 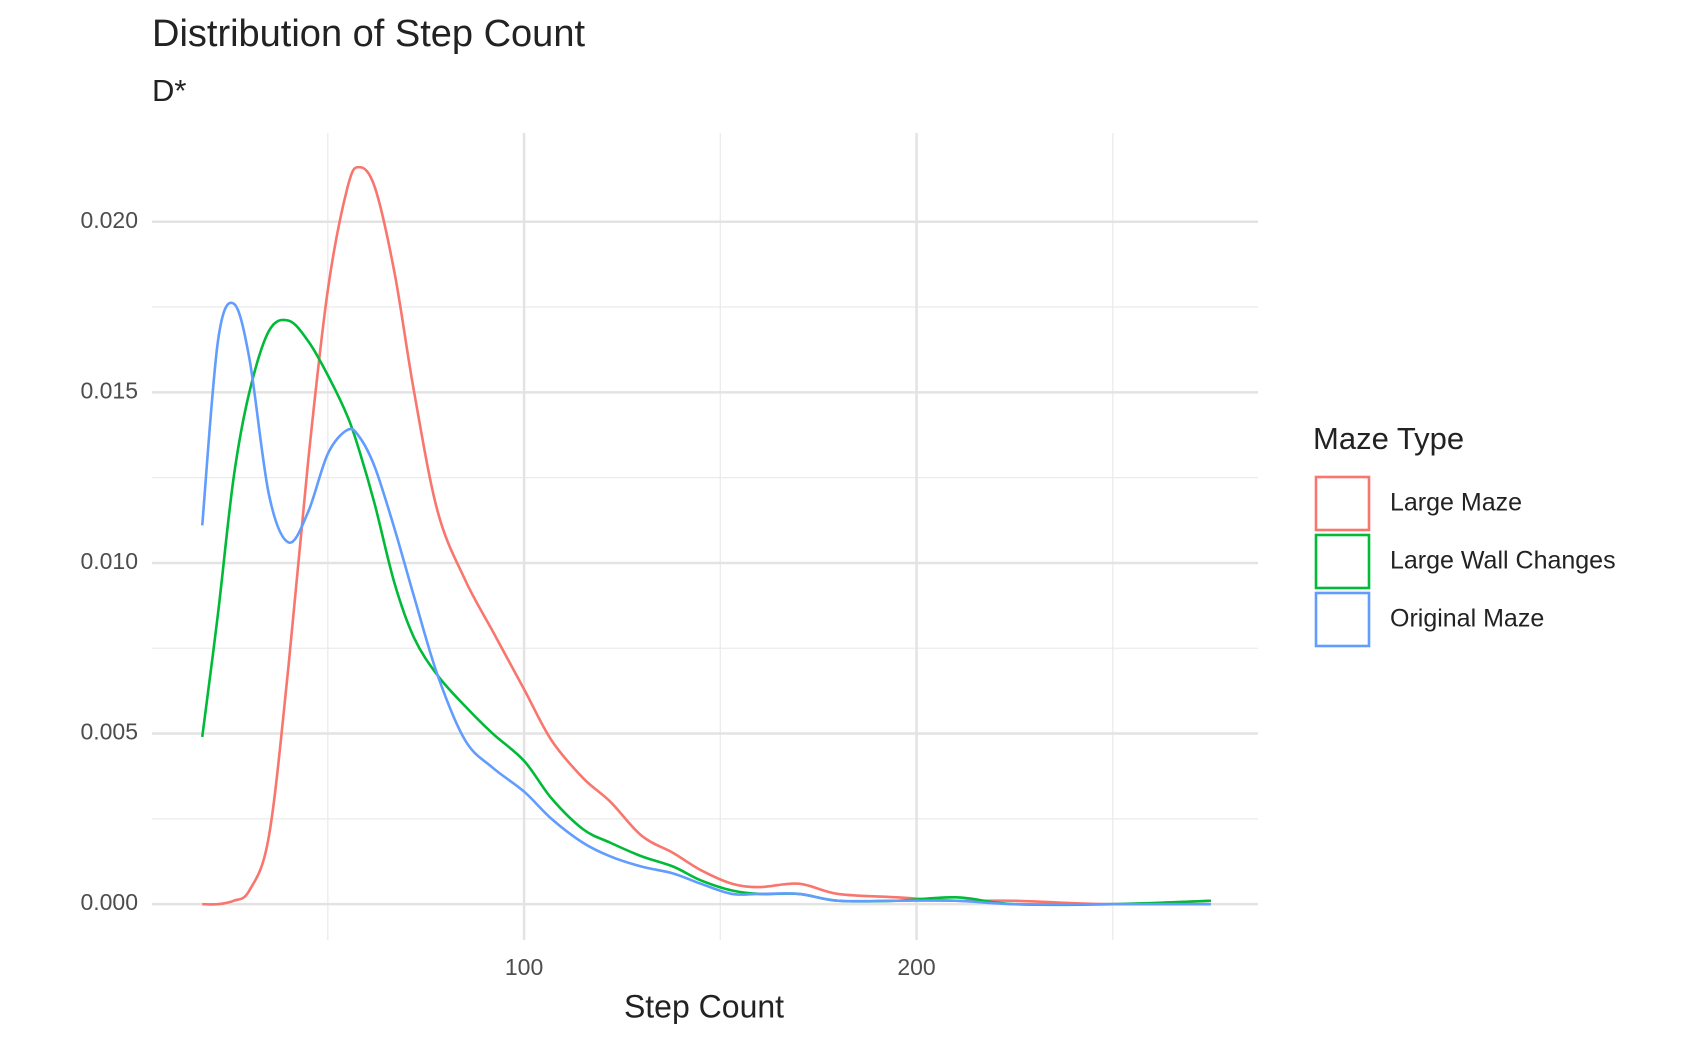 What do you see at coordinates (916, 967) in the screenshot?
I see `x-tick-label: 200` at bounding box center [916, 967].